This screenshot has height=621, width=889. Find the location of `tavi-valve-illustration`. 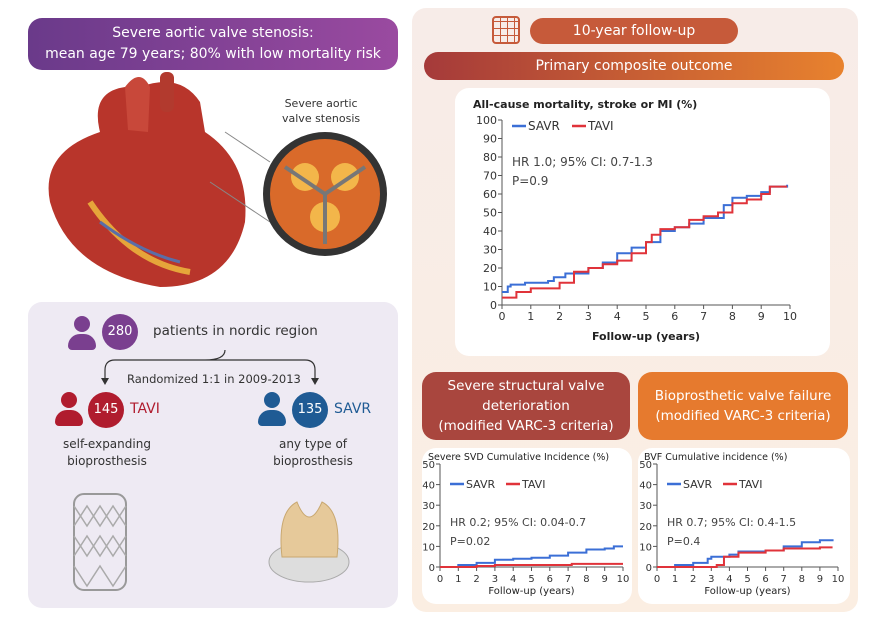

tavi-valve-illustration is located at coordinates (100, 542).